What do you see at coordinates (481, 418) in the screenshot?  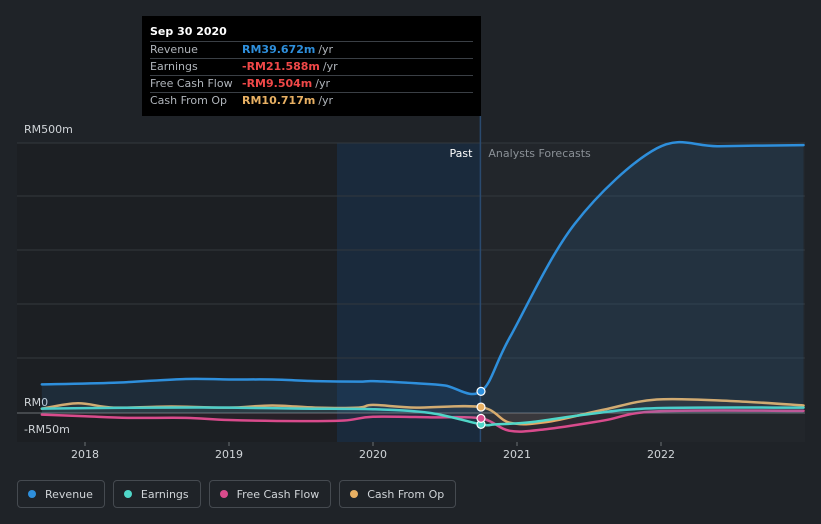 I see `free-cash-flow-marker` at bounding box center [481, 418].